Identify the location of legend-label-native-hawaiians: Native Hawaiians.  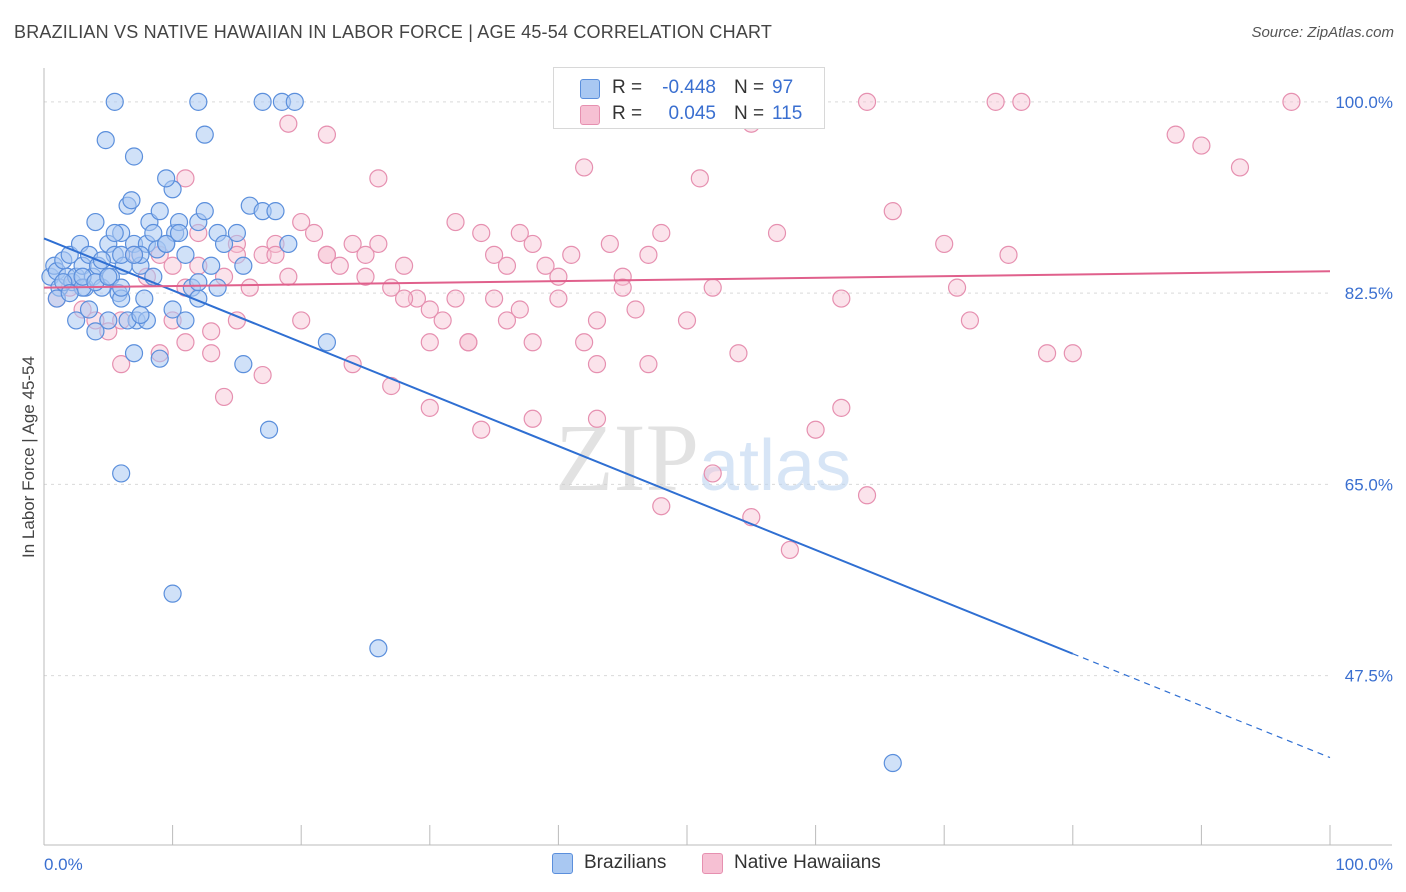
(807, 862).